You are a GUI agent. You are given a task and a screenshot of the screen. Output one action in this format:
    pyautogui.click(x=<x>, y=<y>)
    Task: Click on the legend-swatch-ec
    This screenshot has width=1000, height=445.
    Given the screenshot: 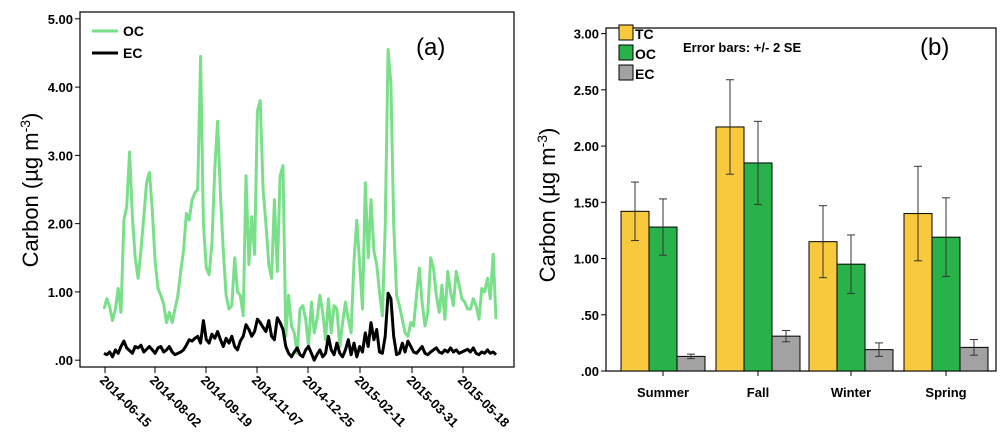 What is the action you would take?
    pyautogui.click(x=626, y=72)
    